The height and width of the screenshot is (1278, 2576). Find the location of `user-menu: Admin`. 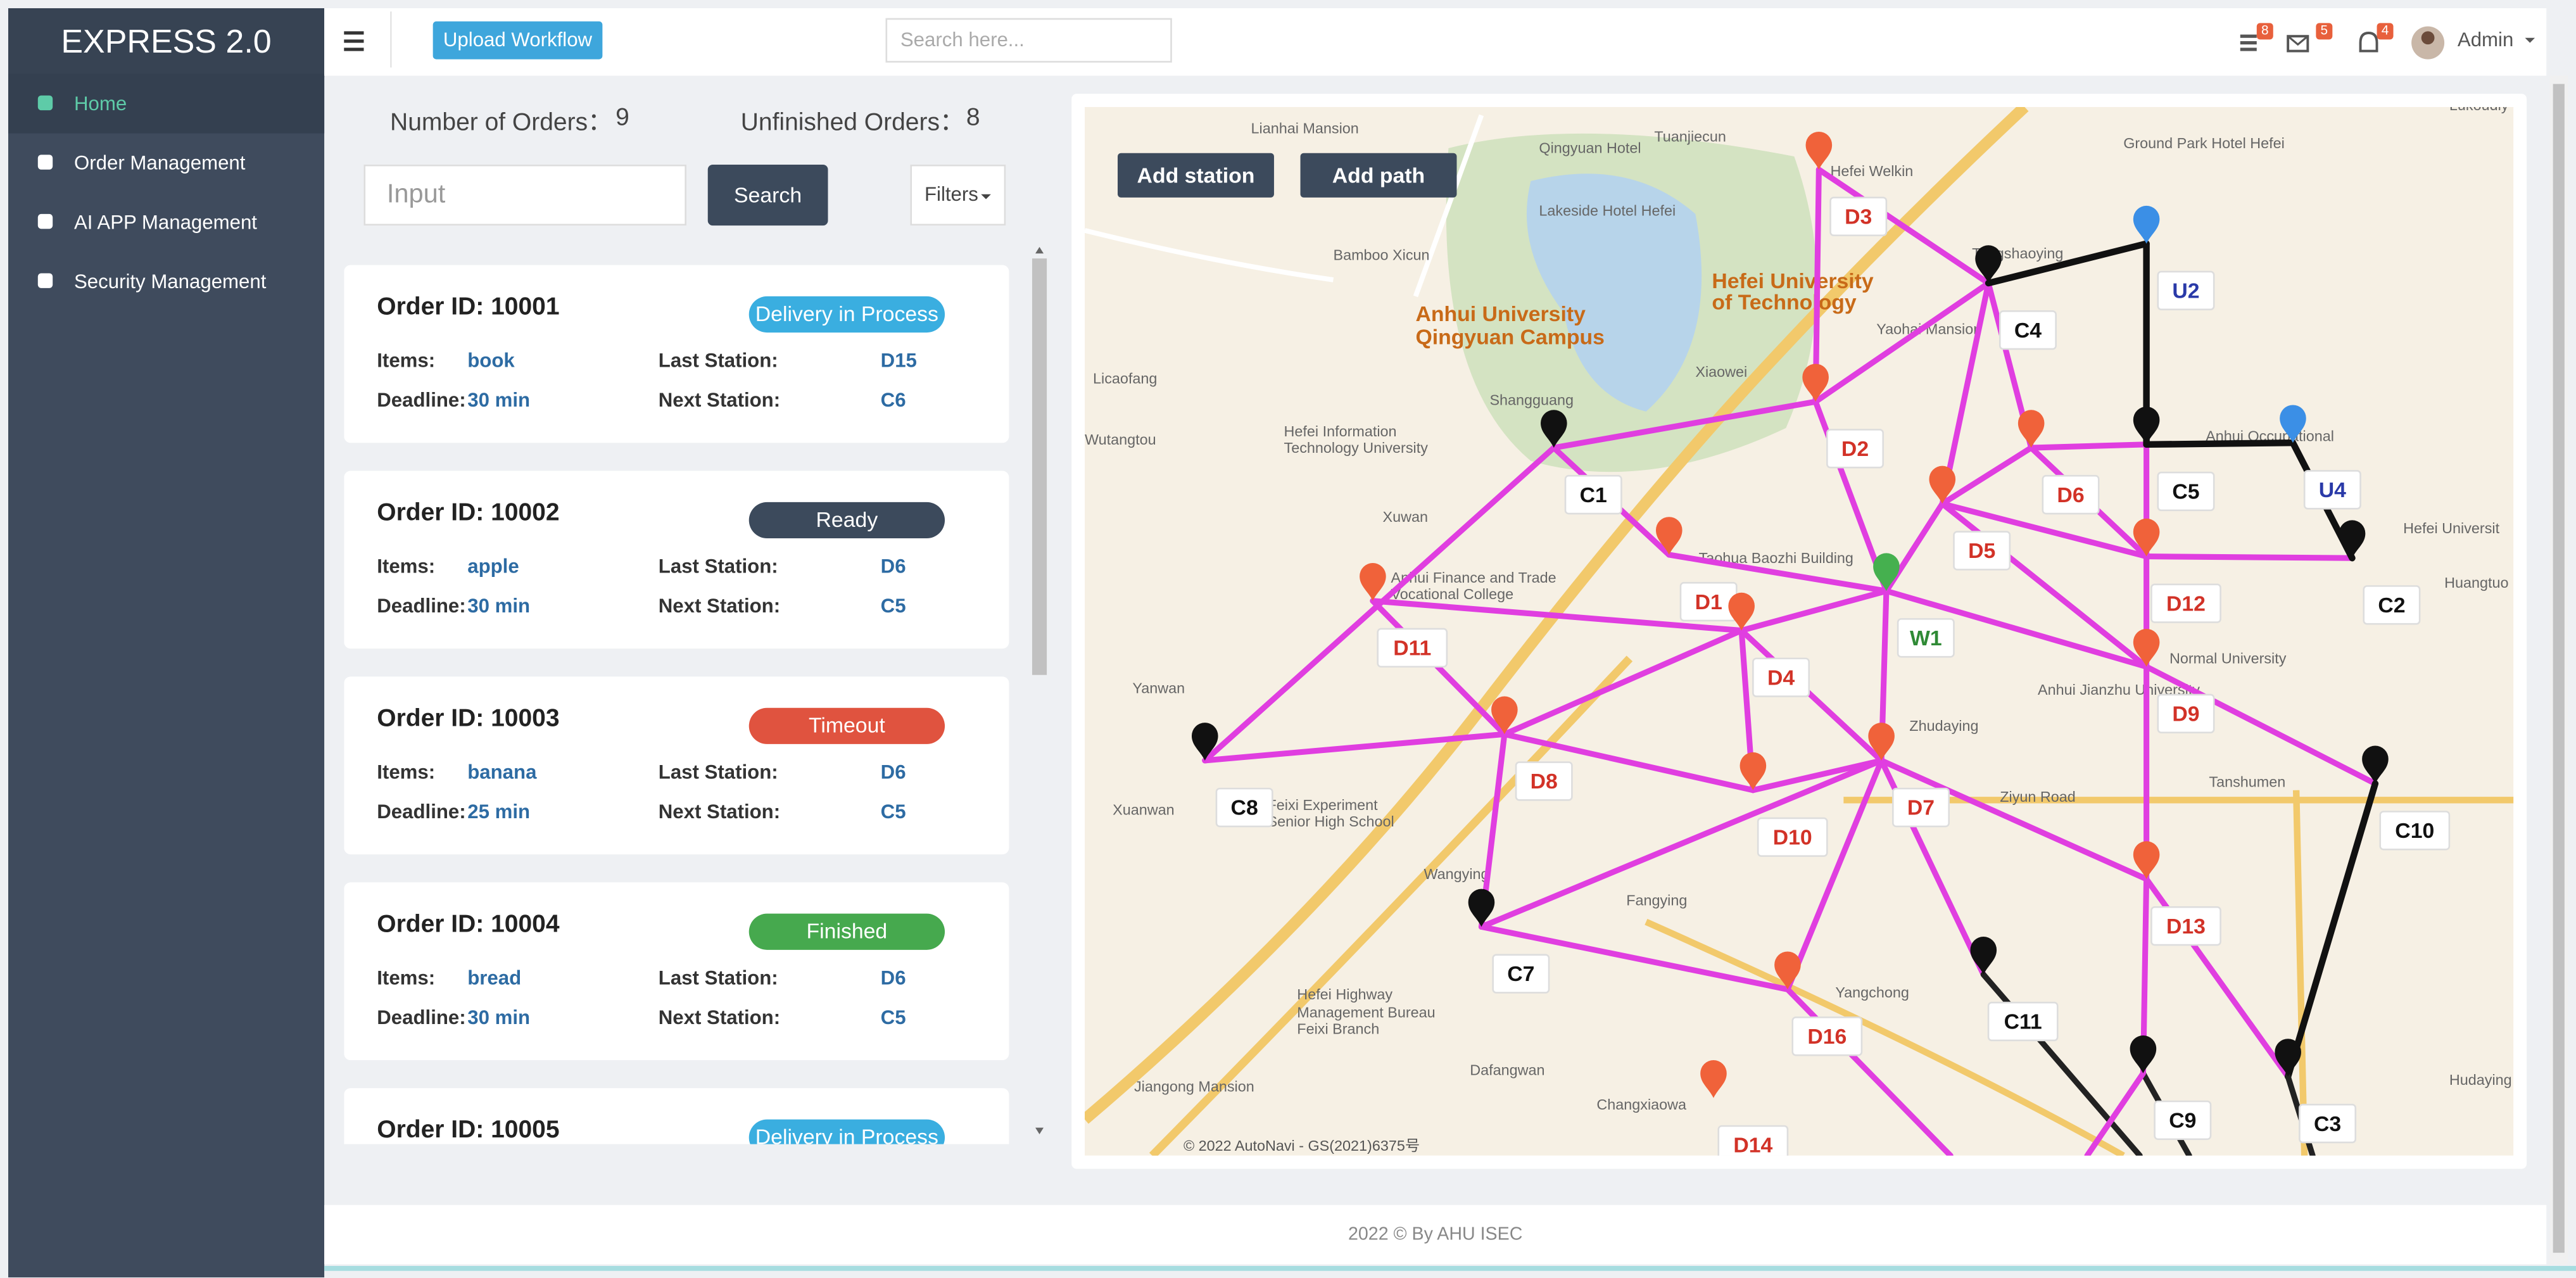

user-menu: Admin is located at coordinates (2485, 39).